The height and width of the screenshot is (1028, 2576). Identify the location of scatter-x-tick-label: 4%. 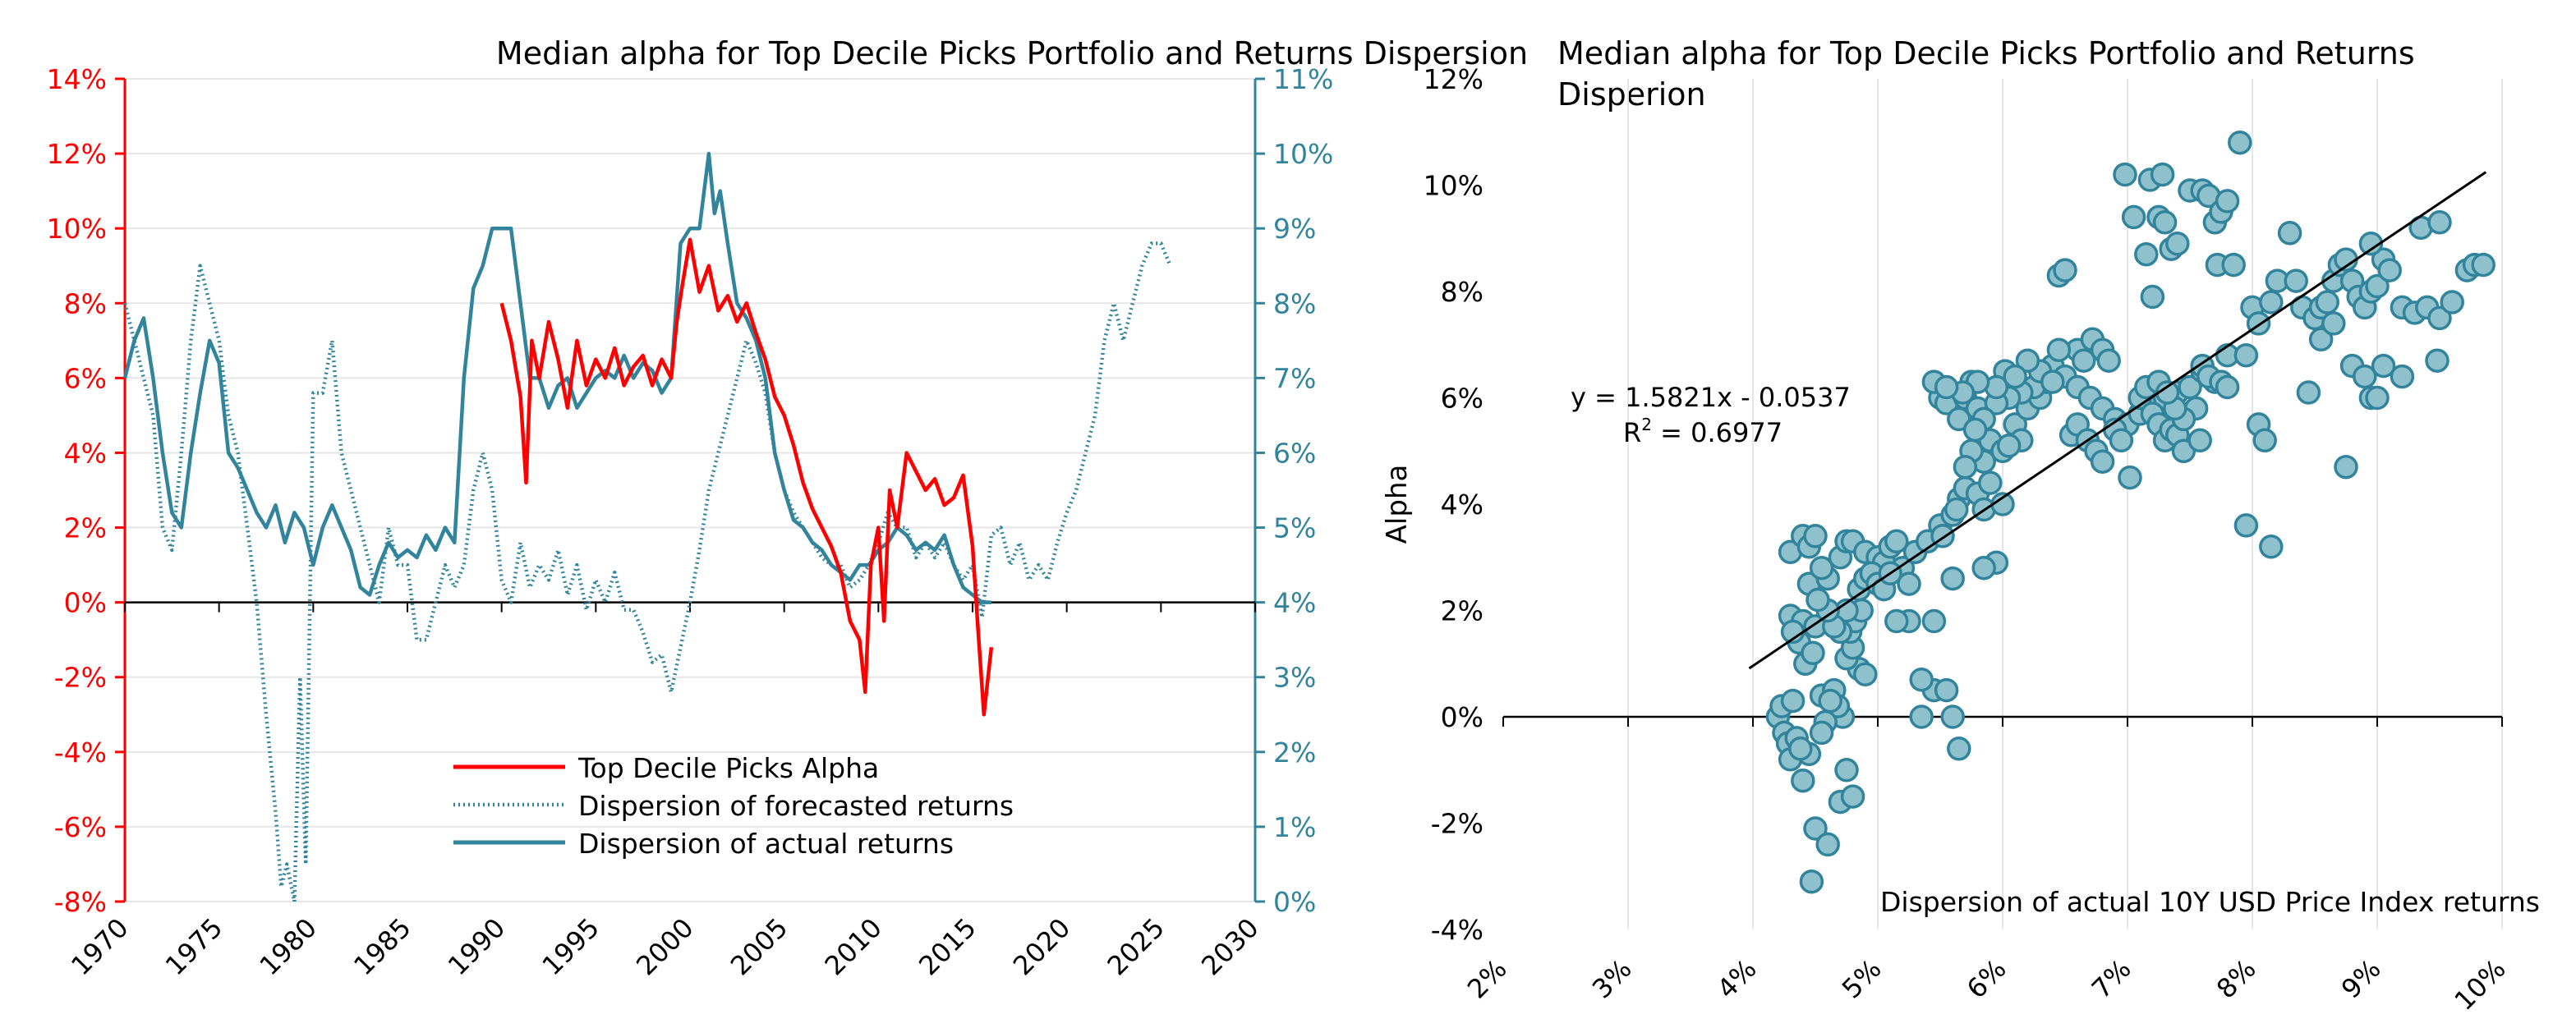
(1737, 979).